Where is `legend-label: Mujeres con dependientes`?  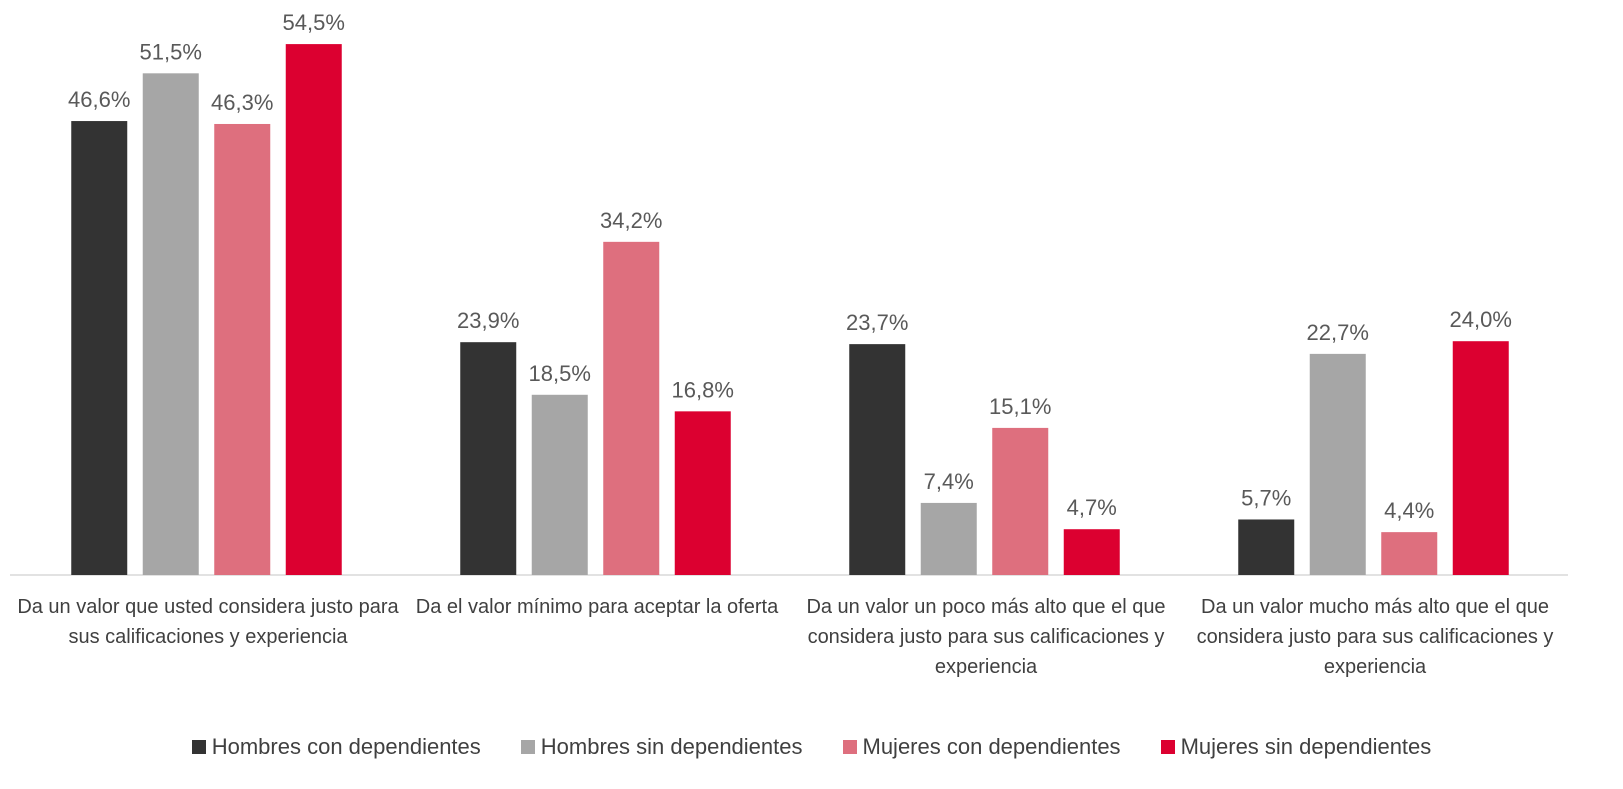 legend-label: Mujeres con dependientes is located at coordinates (991, 746).